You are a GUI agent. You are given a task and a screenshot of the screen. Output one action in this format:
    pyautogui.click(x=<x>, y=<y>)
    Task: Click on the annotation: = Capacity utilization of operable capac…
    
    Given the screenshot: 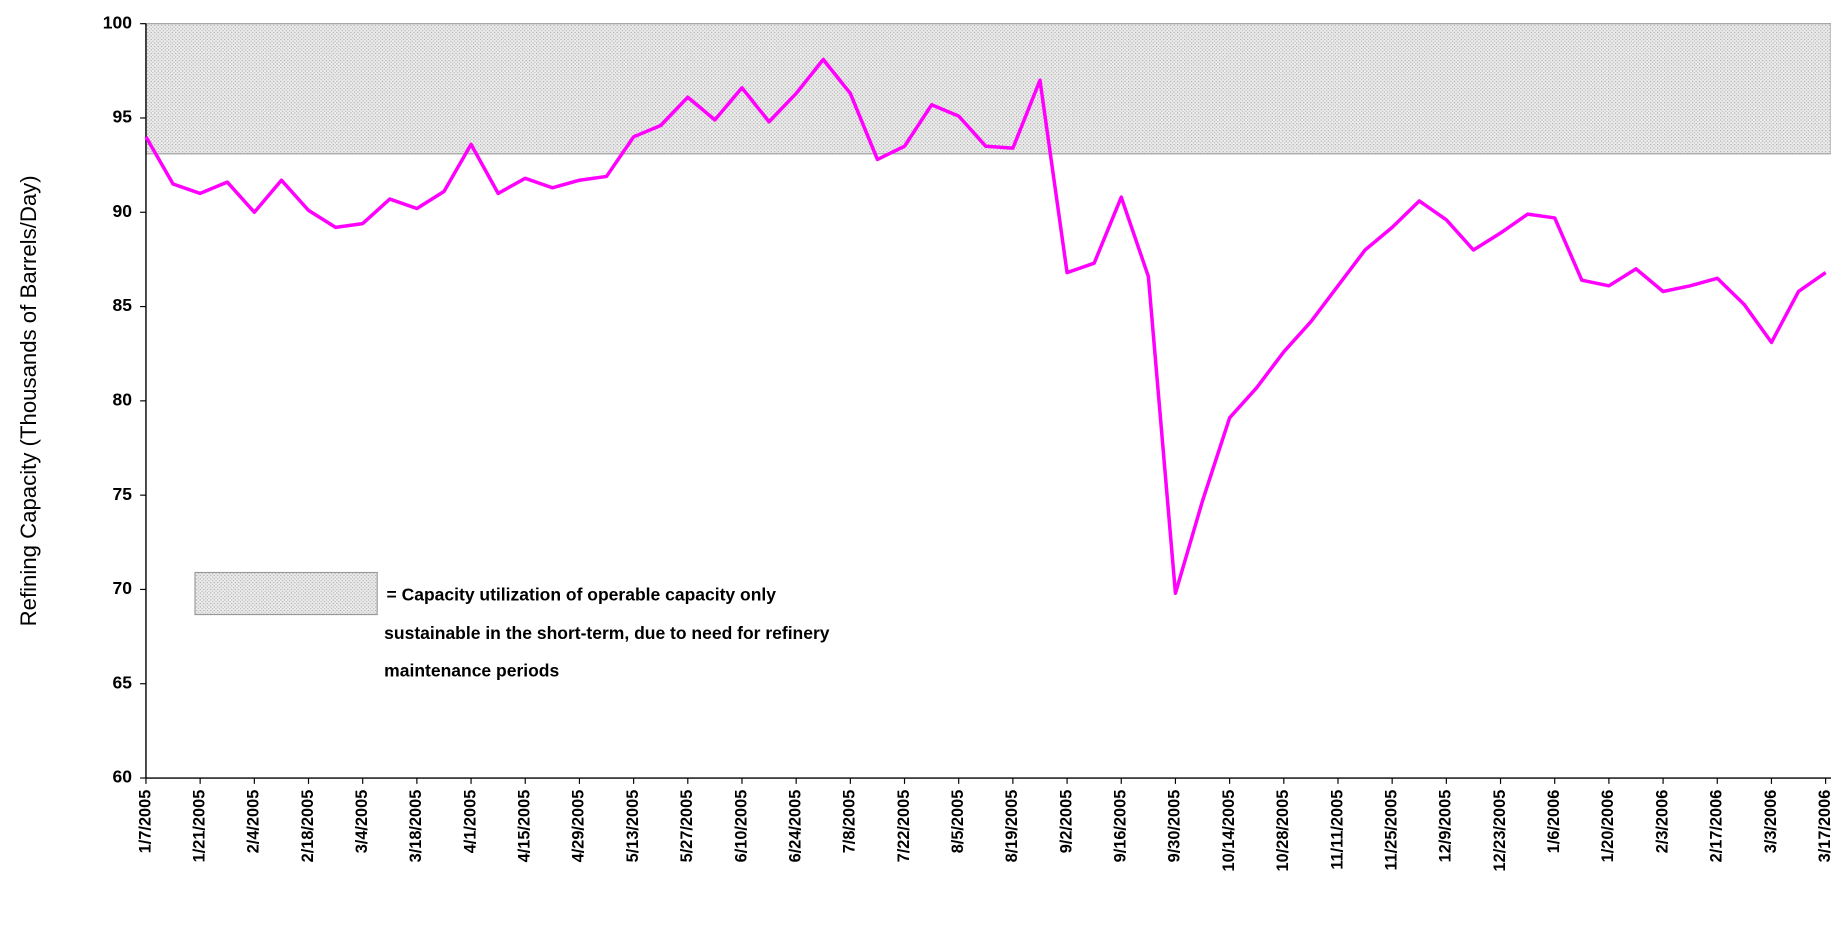 What is the action you would take?
    pyautogui.click(x=582, y=595)
    